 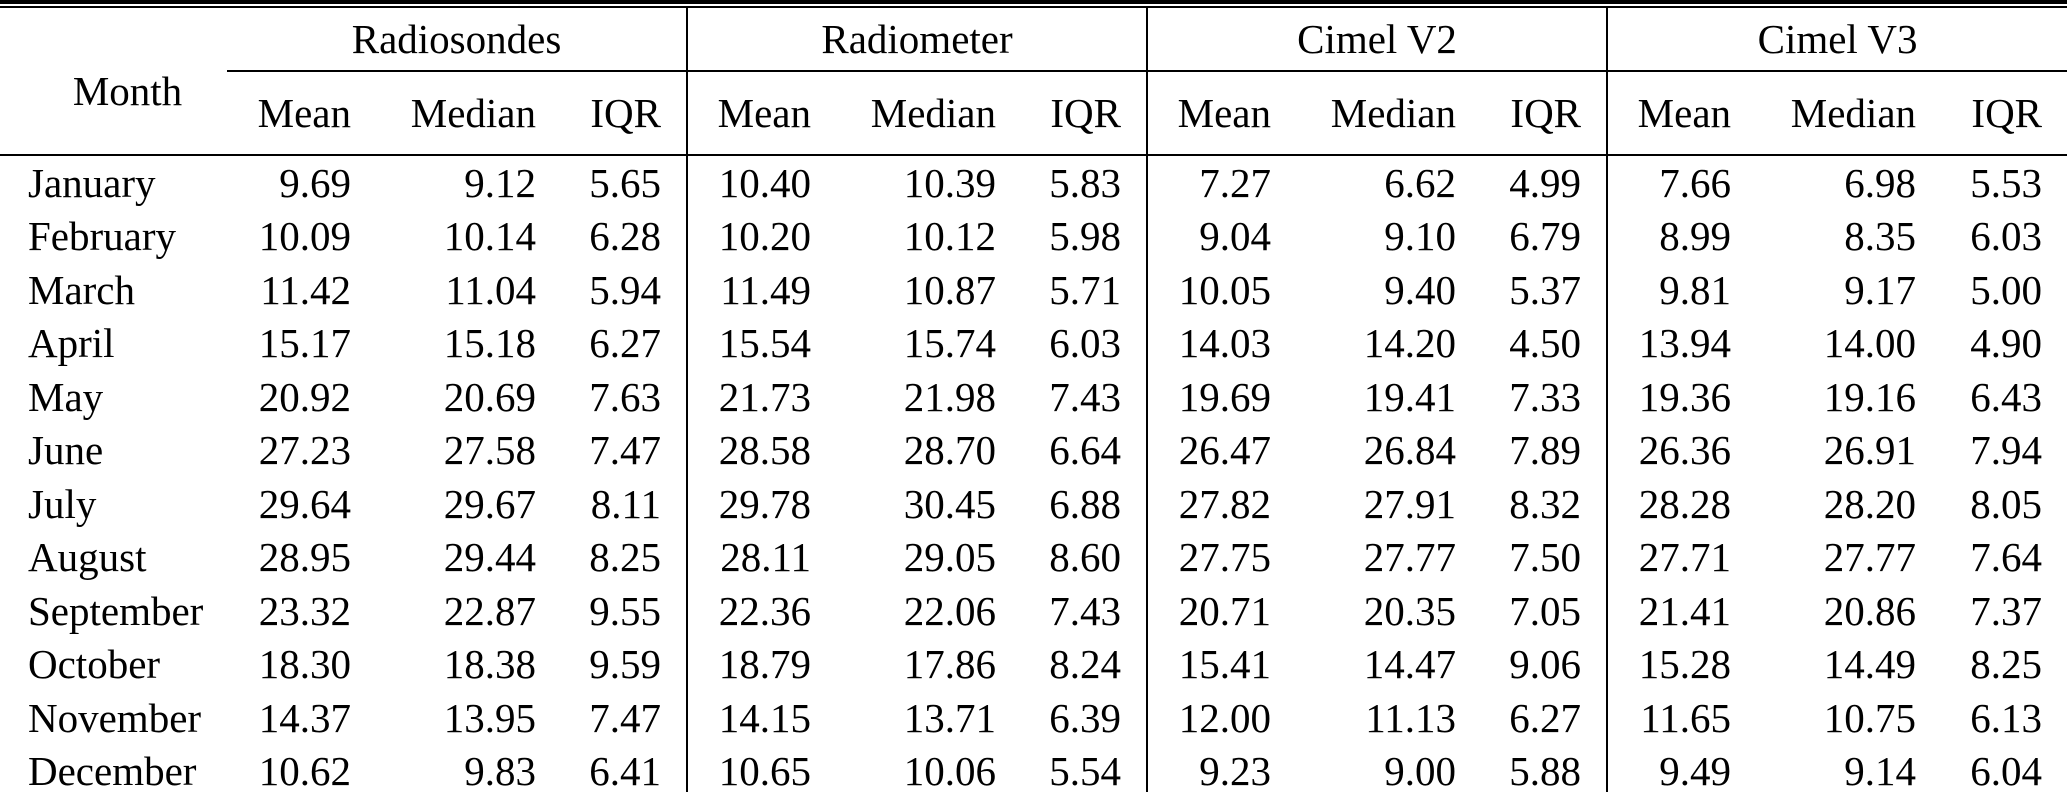 What do you see at coordinates (448, 113) in the screenshot?
I see `subheader-radiosondes-median: Median` at bounding box center [448, 113].